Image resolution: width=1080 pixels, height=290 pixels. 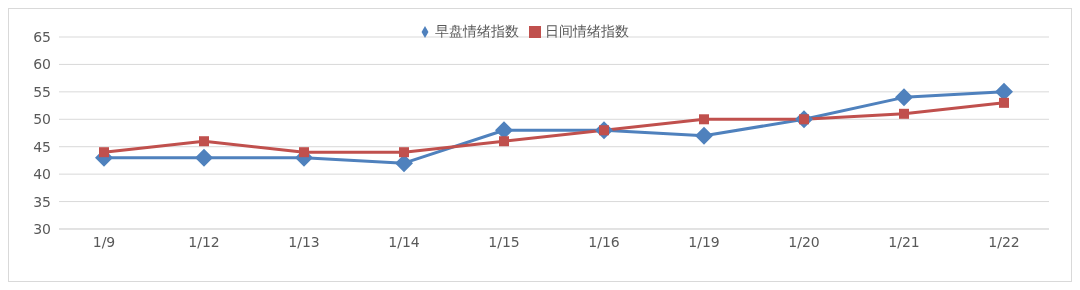 What do you see at coordinates (42, 36) in the screenshot?
I see `y-tick-label: 65` at bounding box center [42, 36].